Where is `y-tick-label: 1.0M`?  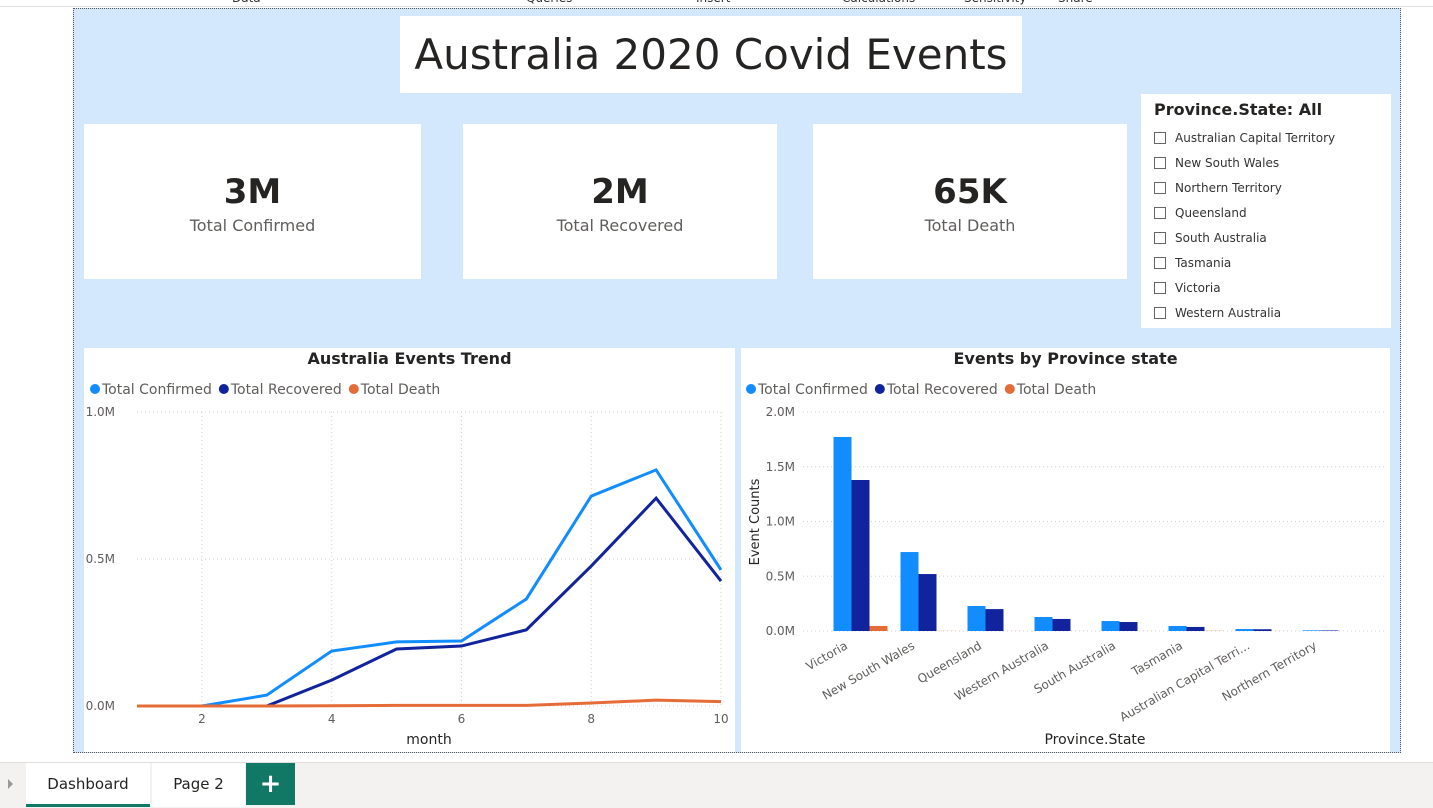 y-tick-label: 1.0M is located at coordinates (100, 412).